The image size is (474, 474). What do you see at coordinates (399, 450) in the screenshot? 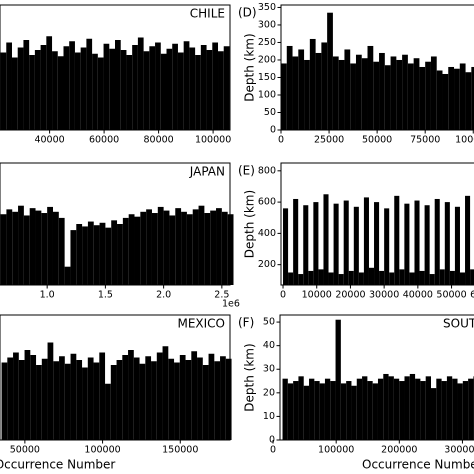
I see `x-tick-label: 200000` at bounding box center [399, 450].